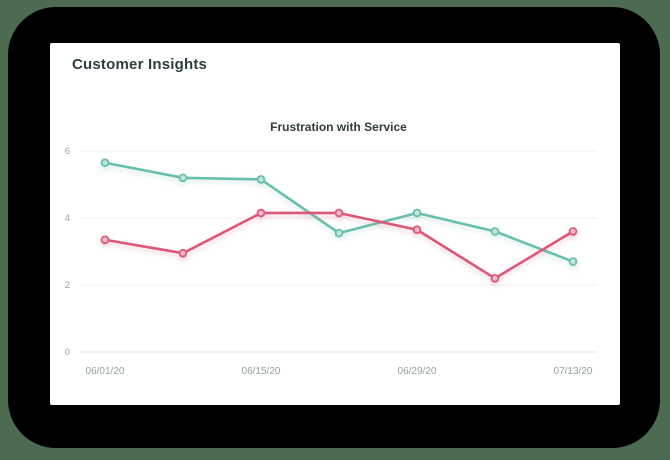  I want to click on x-tick-label: 06/01/20, so click(105, 371).